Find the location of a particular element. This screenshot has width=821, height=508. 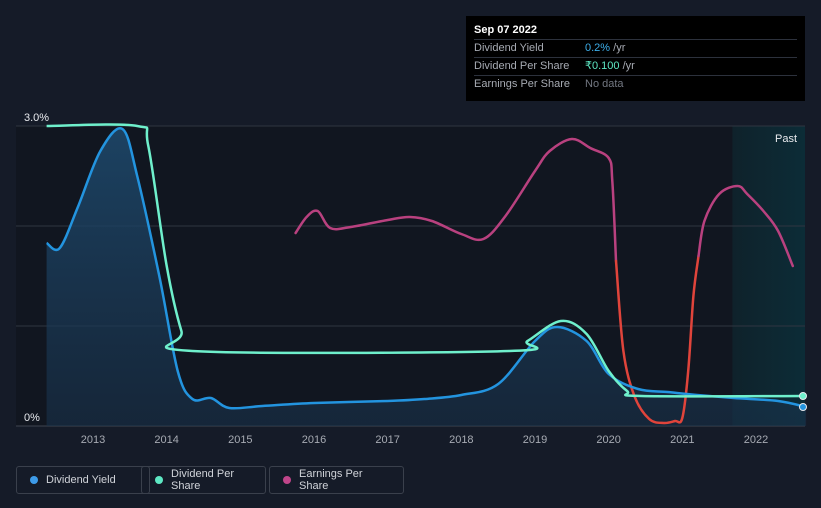

legend-dividend-yield: Dividend Yield is located at coordinates (83, 480).